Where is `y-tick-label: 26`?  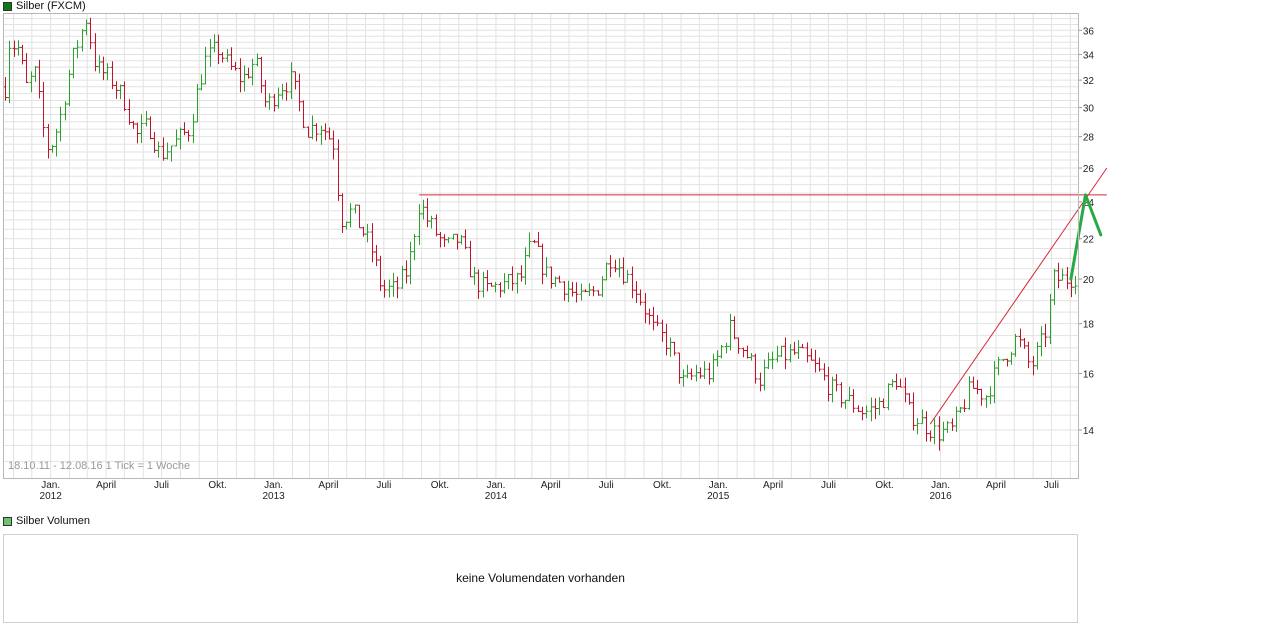
y-tick-label: 26 is located at coordinates (1089, 169).